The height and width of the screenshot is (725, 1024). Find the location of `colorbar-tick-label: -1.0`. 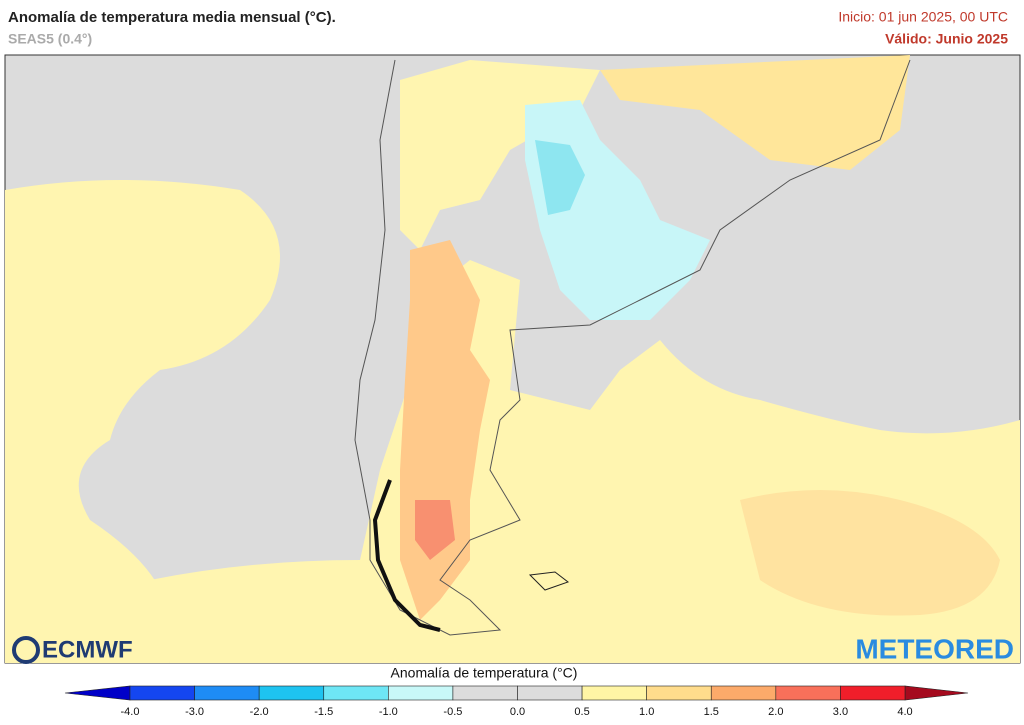

colorbar-tick-label: -1.0 is located at coordinates (388, 712).